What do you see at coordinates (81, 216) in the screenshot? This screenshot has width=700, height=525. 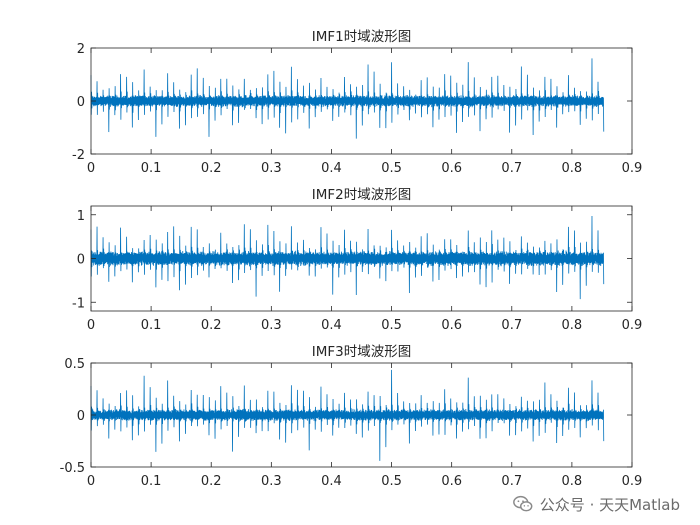 I see `y-tick-label: 1` at bounding box center [81, 216].